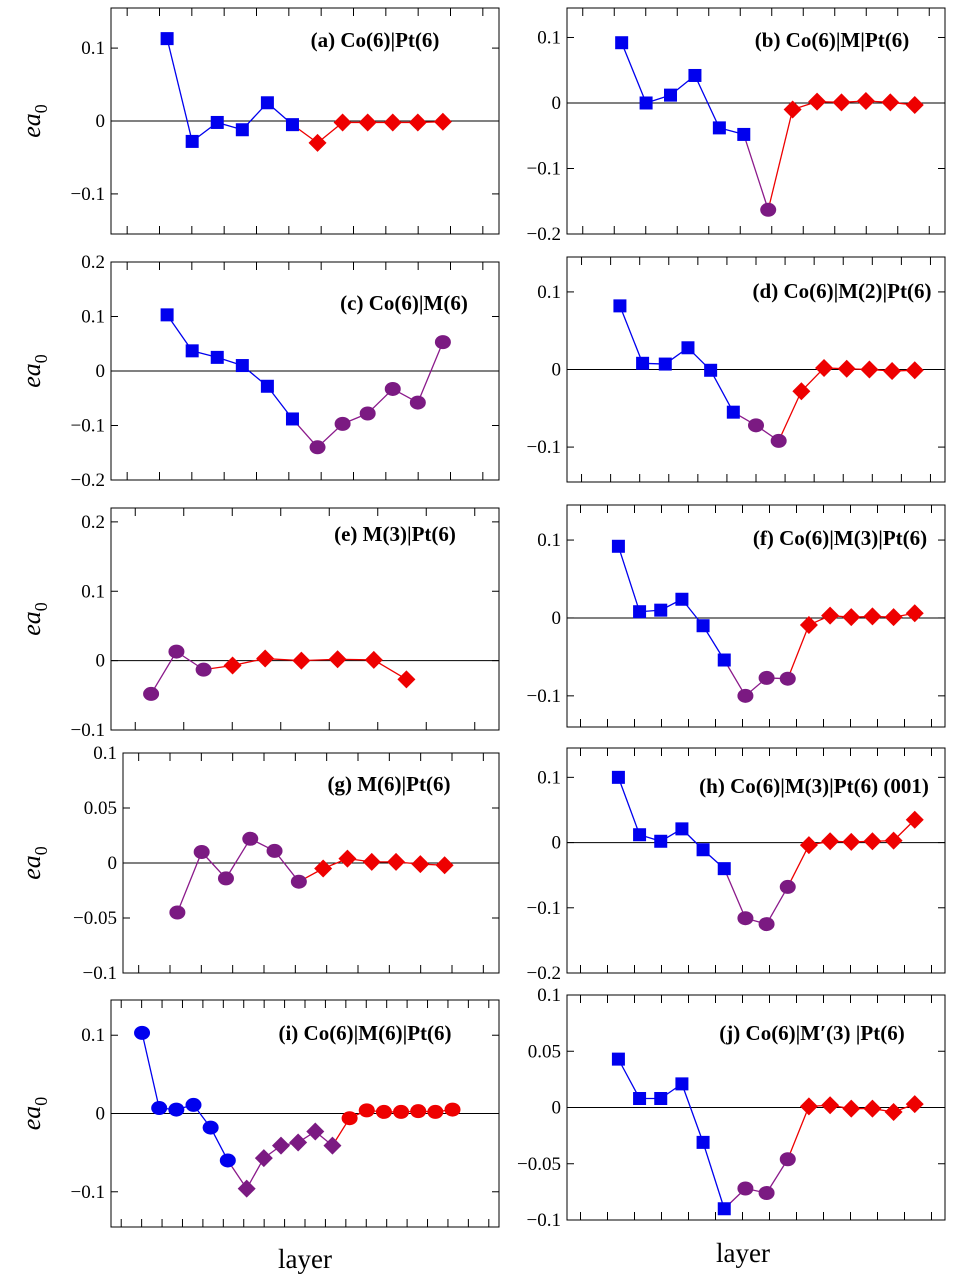 The image size is (960, 1282). What do you see at coordinates (95, 918) in the screenshot?
I see `y-tick-label: −0.05` at bounding box center [95, 918].